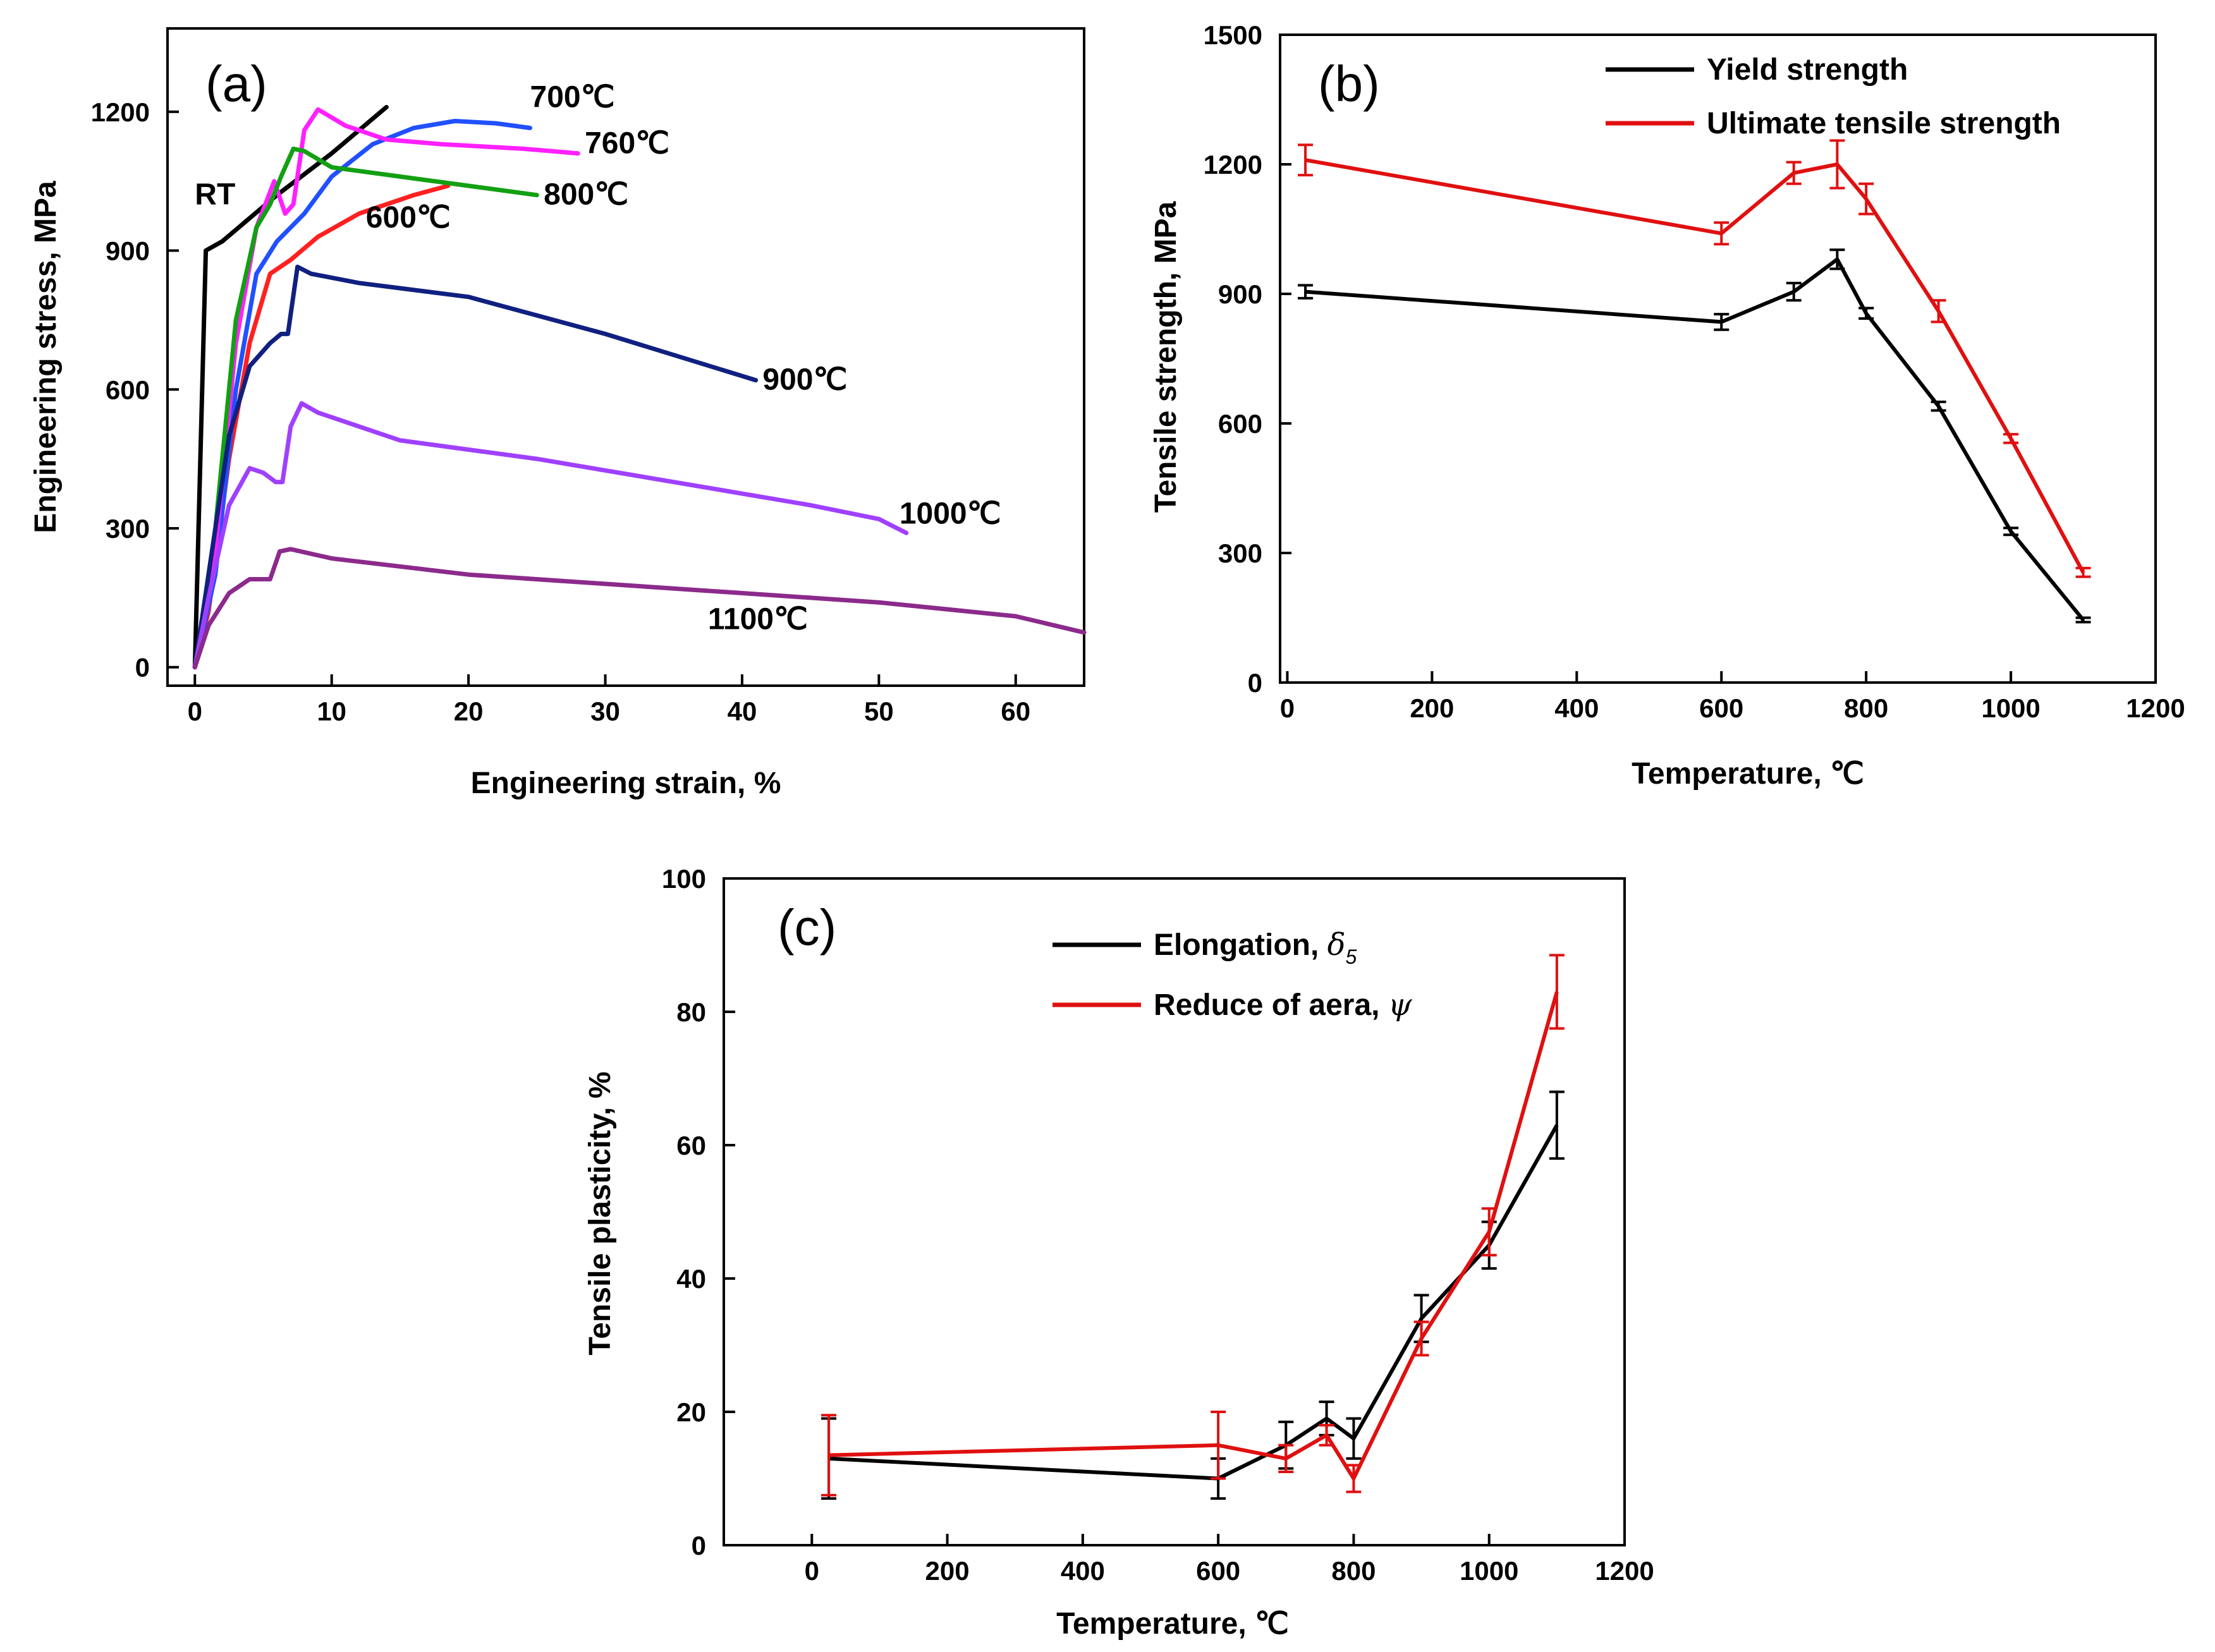  What do you see at coordinates (691, 1145) in the screenshot?
I see `y-tick-label: 60` at bounding box center [691, 1145].